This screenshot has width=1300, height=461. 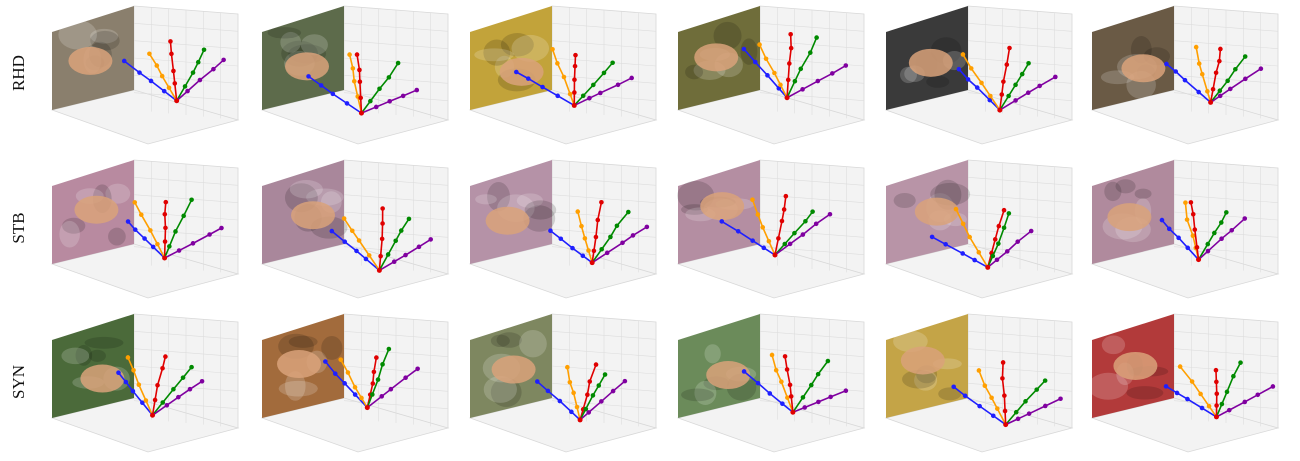 I want to click on row-label-rhd: RHD, so click(x=18, y=73).